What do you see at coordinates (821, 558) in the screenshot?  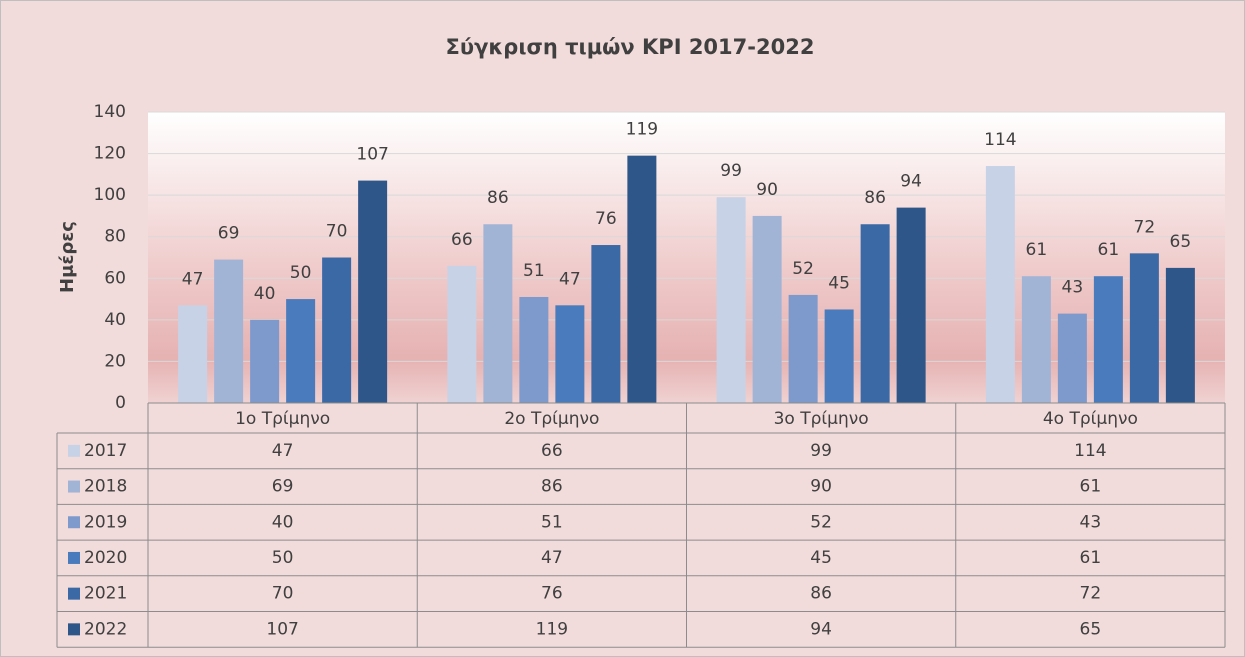 I see `table-cell: 45` at bounding box center [821, 558].